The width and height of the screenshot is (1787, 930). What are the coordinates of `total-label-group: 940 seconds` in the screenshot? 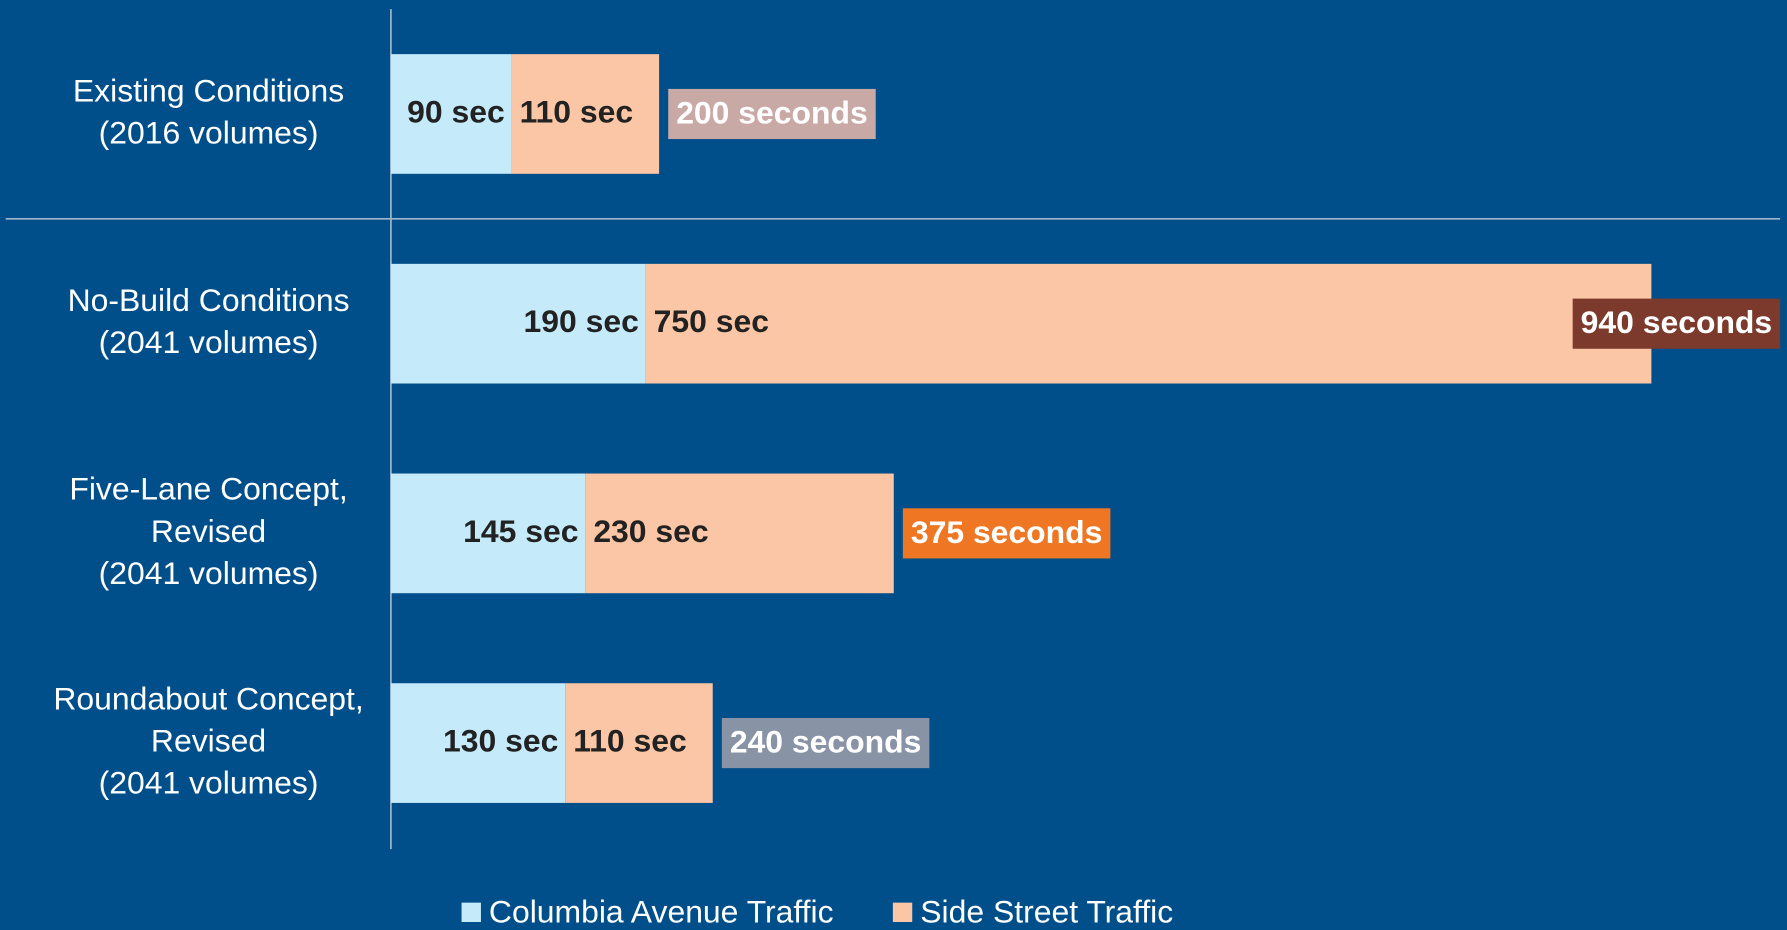 It's located at (1676, 323).